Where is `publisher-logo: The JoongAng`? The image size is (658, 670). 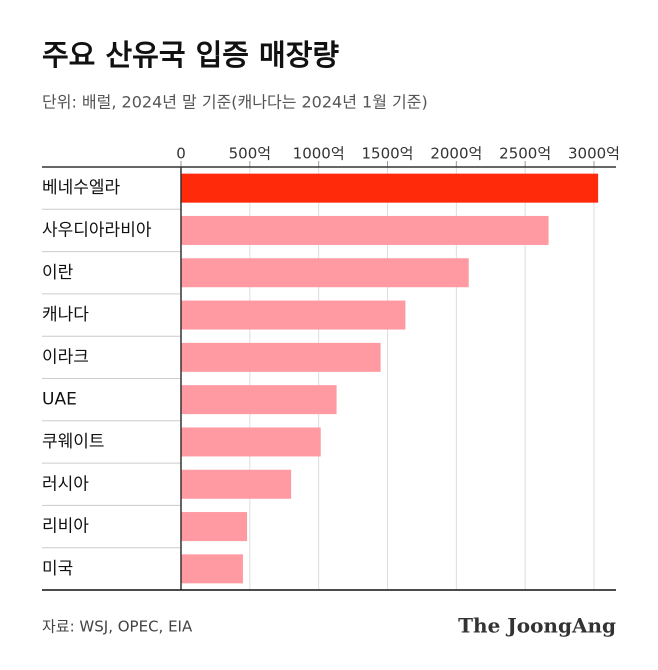 publisher-logo: The JoongAng is located at coordinates (537, 626).